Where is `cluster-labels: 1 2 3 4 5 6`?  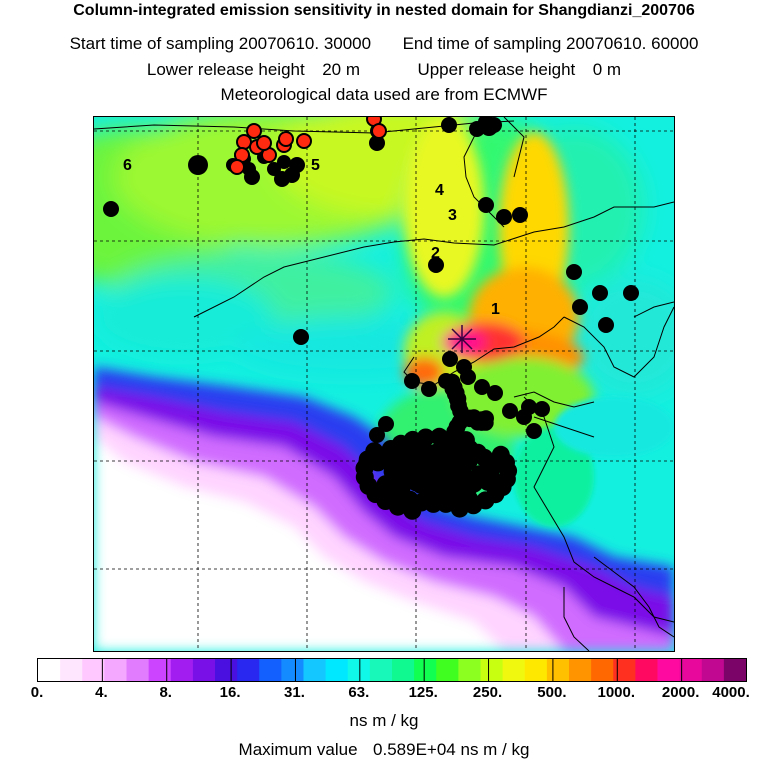 cluster-labels: 1 2 3 4 5 6 is located at coordinates (311, 237).